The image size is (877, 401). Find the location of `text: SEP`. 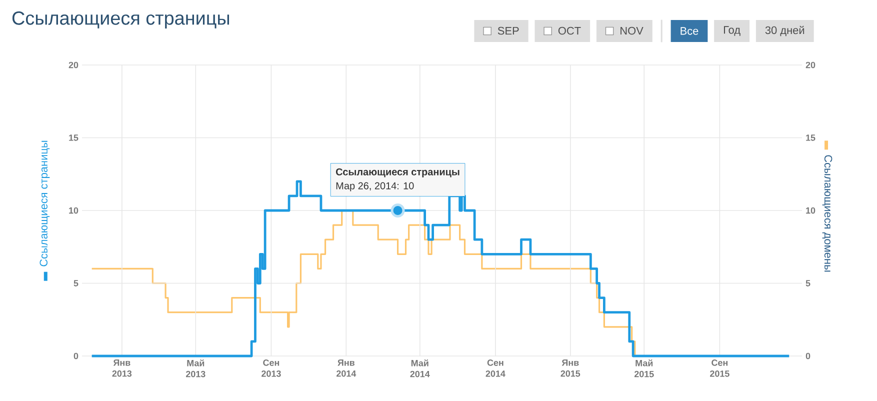

text: SEP is located at coordinates (508, 30).